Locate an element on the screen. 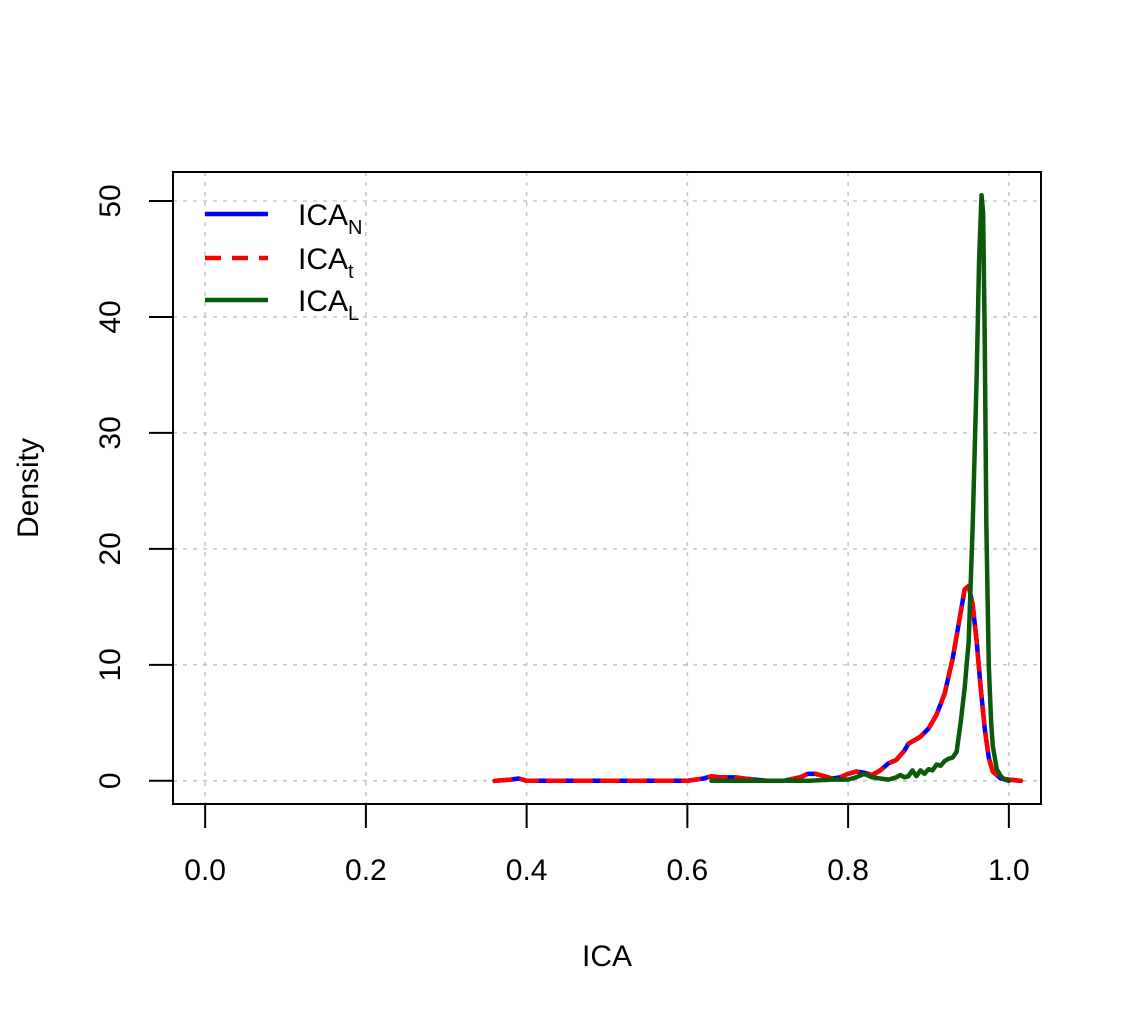 This screenshot has height=1020, width=1130. y-tick-label: 0 is located at coordinates (110, 780).